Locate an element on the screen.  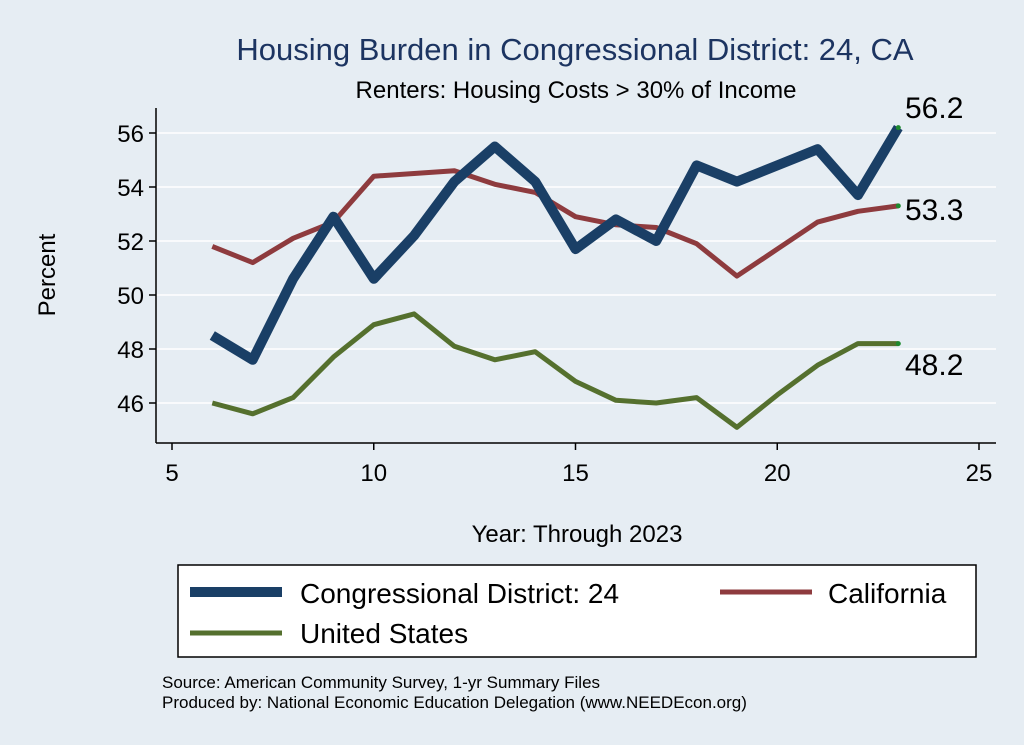
x-tick-label: 25 is located at coordinates (979, 473).